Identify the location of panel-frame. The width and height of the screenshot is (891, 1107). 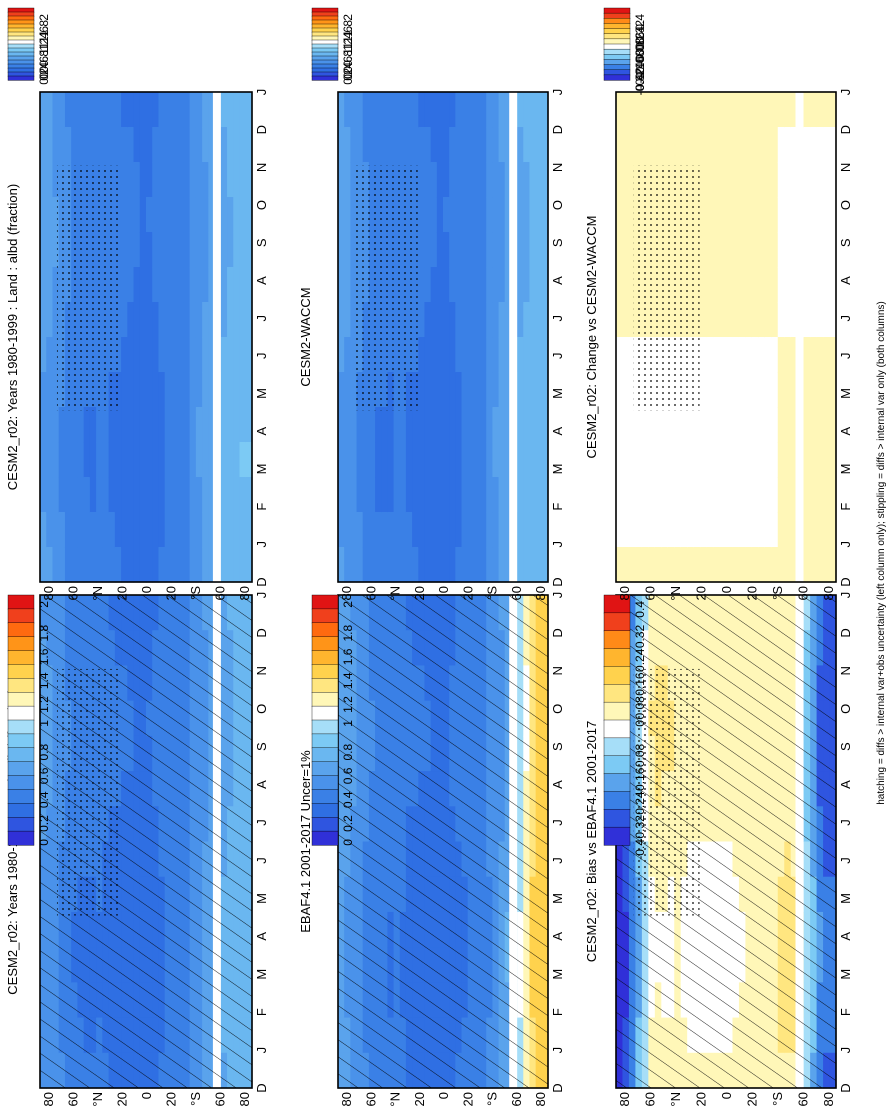
(146, 841).